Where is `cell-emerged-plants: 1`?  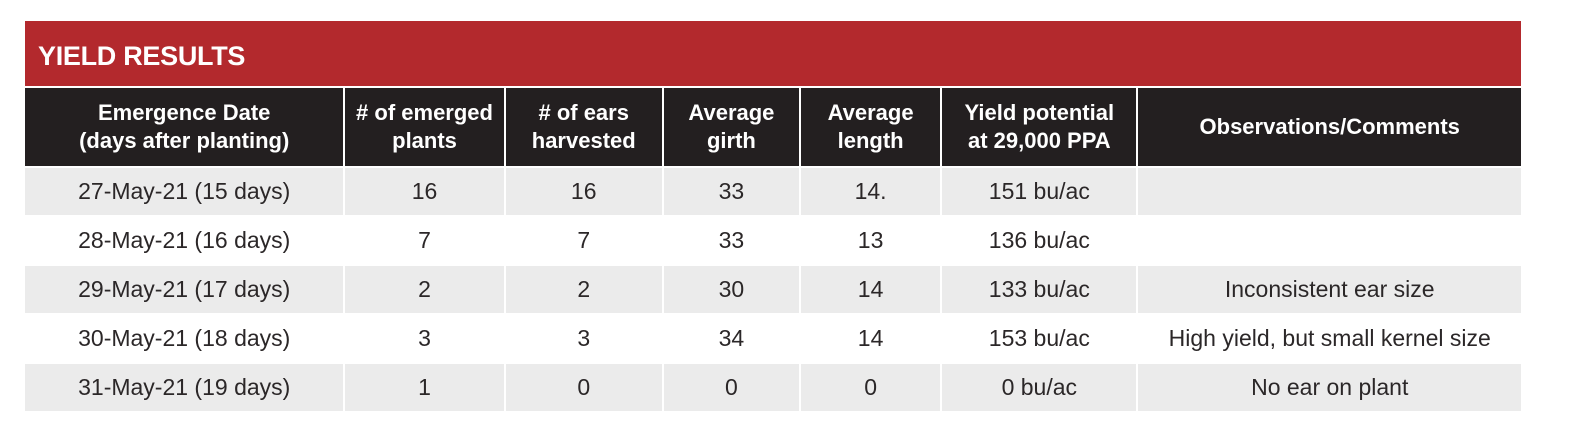 cell-emerged-plants: 1 is located at coordinates (424, 387).